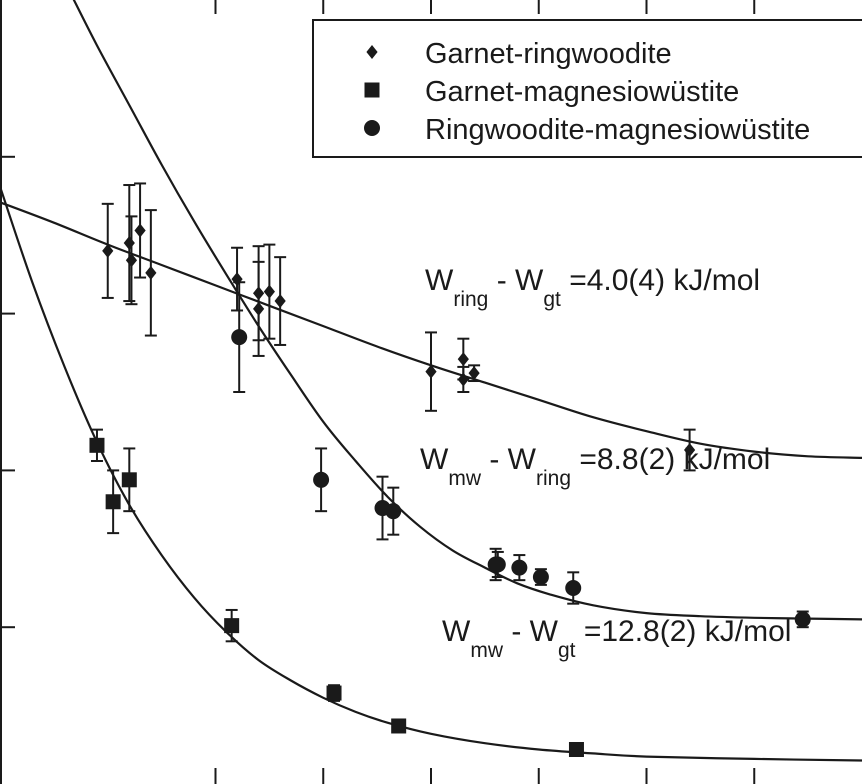 The image size is (862, 784). What do you see at coordinates (616, 638) in the screenshot?
I see `fit-label-3: Wmw - Wgt =12.8(2) kJ/mol` at bounding box center [616, 638].